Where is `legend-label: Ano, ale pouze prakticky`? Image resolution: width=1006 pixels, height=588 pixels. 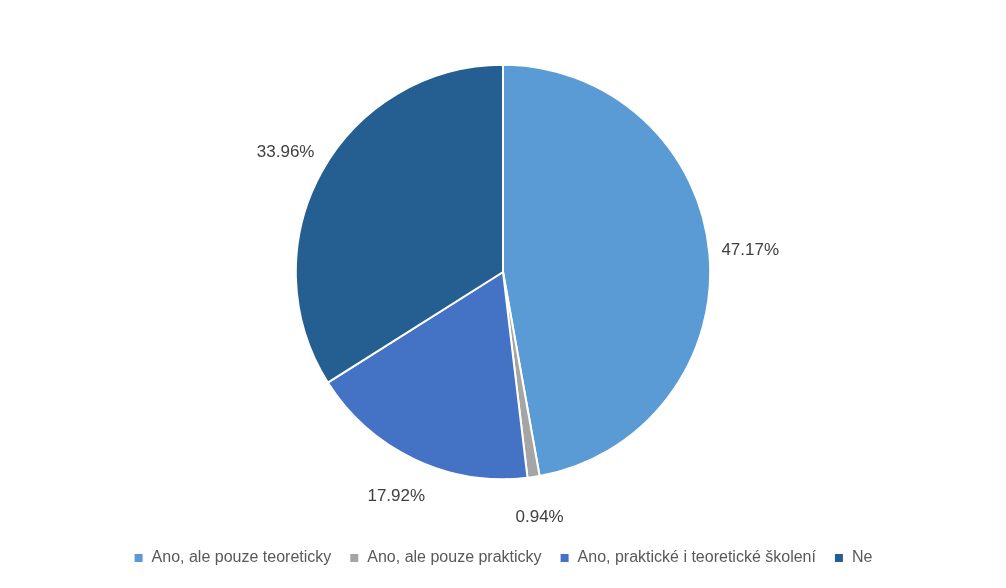 legend-label: Ano, ale pouze prakticky is located at coordinates (454, 557).